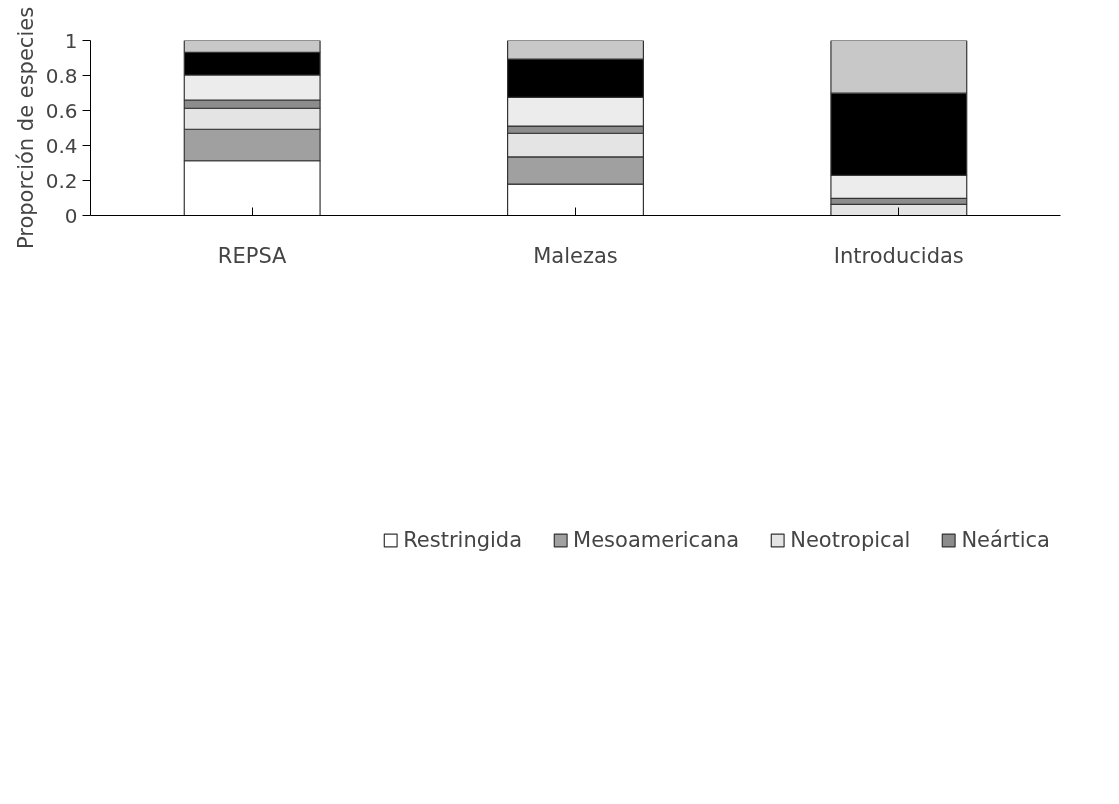  Describe the element at coordinates (463, 540) in the screenshot. I see `legend-label: Restringida` at that location.